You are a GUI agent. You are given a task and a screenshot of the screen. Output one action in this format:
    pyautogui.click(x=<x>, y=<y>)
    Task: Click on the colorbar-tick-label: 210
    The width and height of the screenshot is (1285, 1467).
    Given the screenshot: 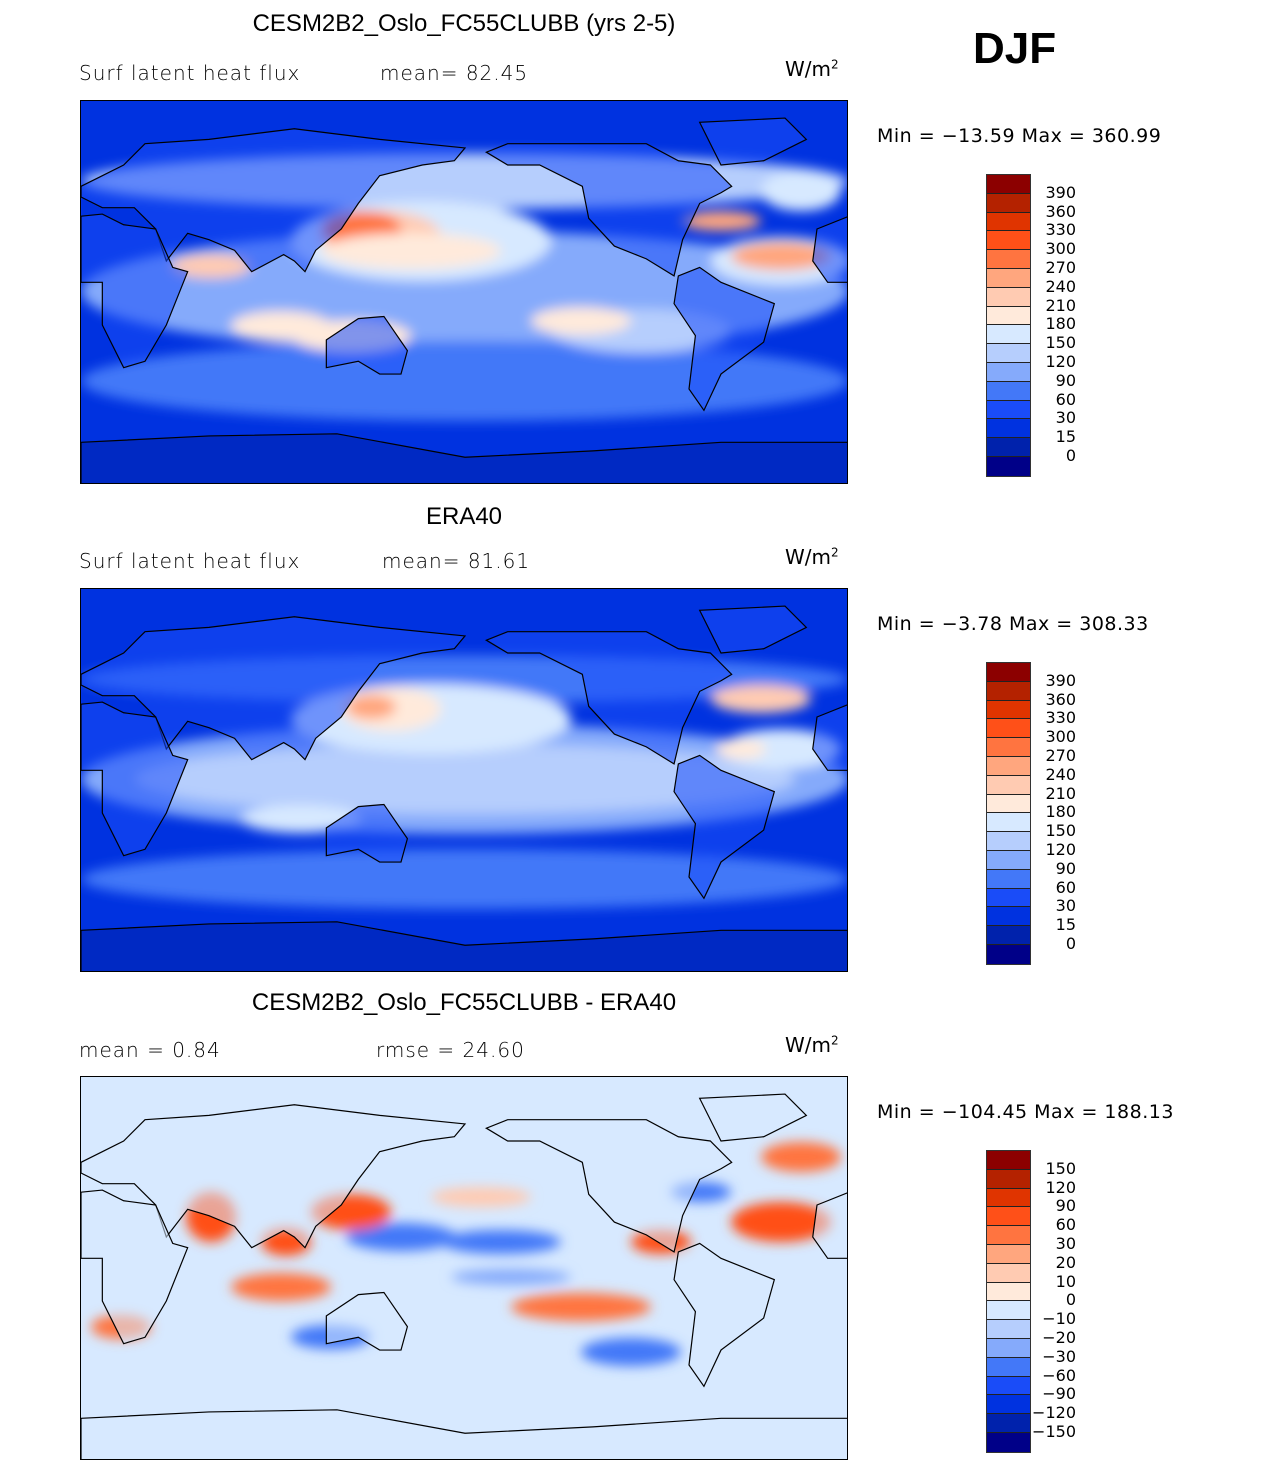 What is the action you would take?
    pyautogui.click(x=1060, y=793)
    